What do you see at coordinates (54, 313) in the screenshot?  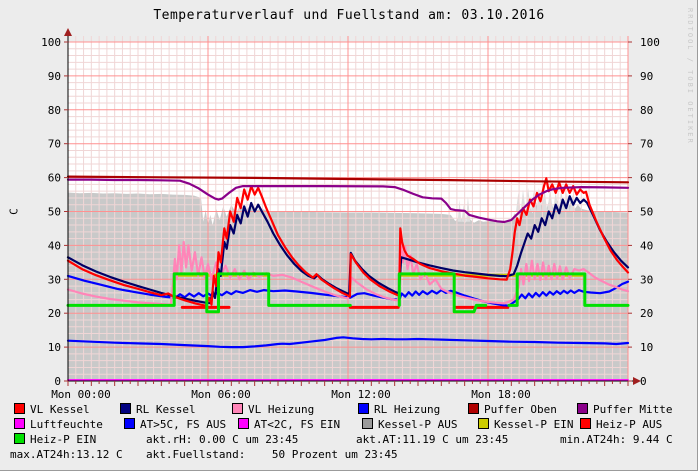 I see `y-tick-label-left: 20` at bounding box center [54, 313].